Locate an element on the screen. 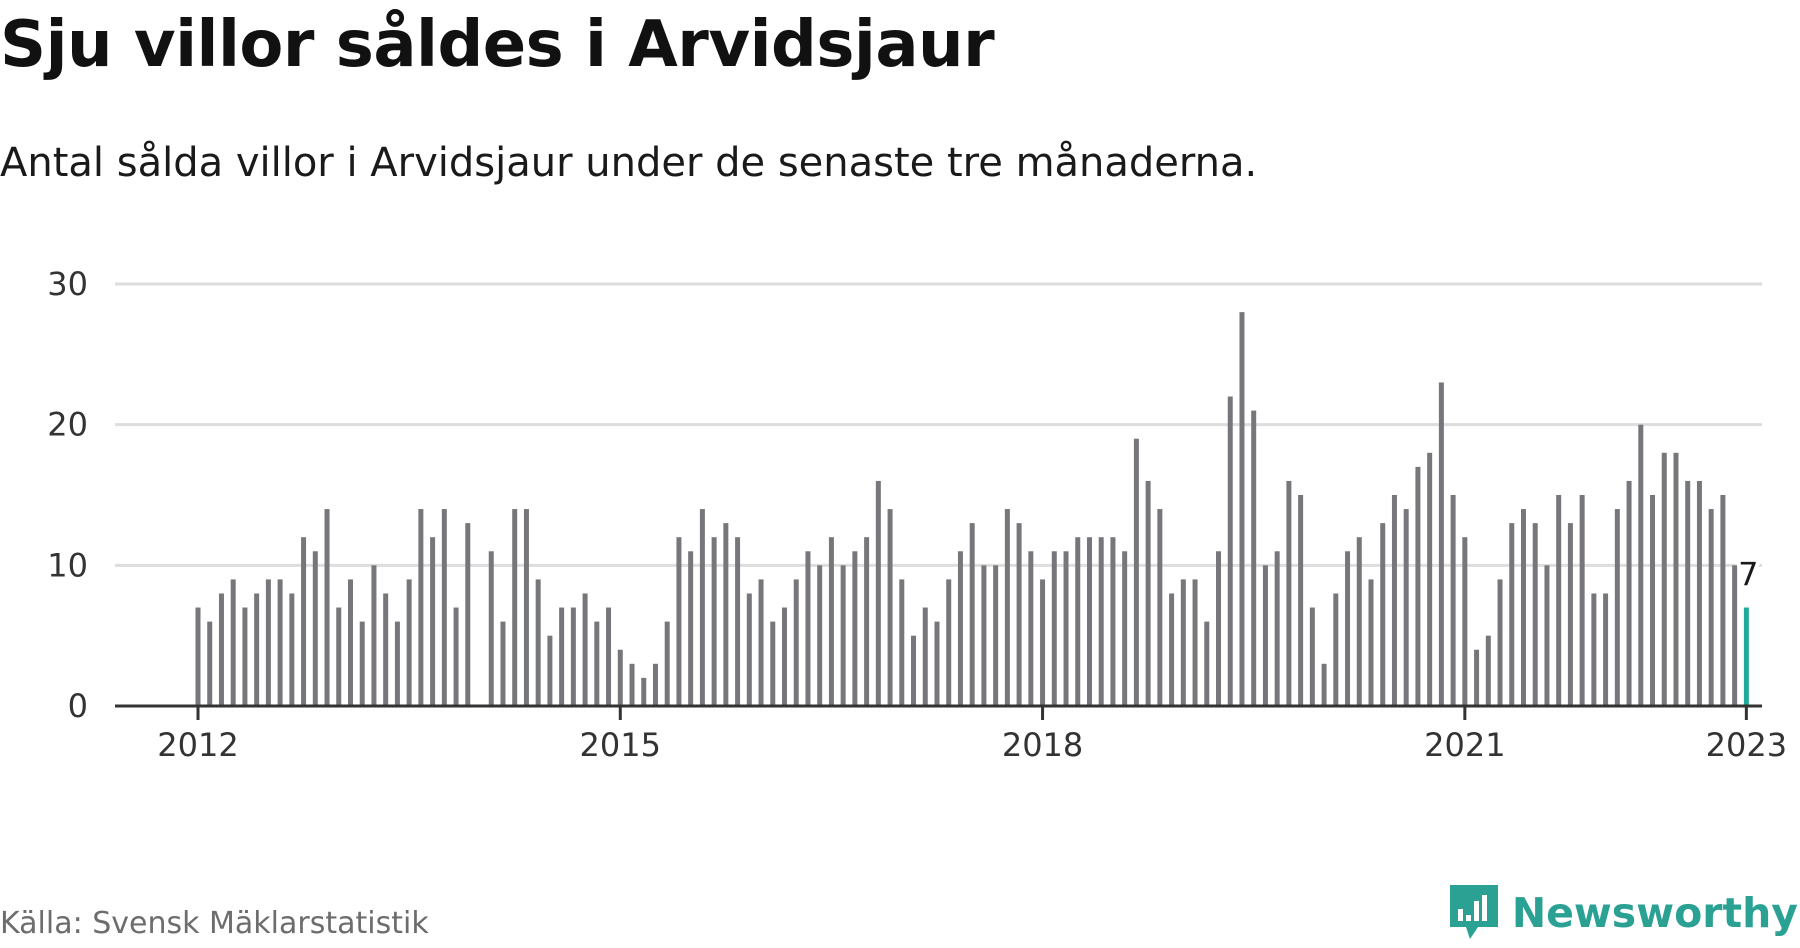 This screenshot has height=948, width=1800. y-tick-label: 30 is located at coordinates (67, 284).